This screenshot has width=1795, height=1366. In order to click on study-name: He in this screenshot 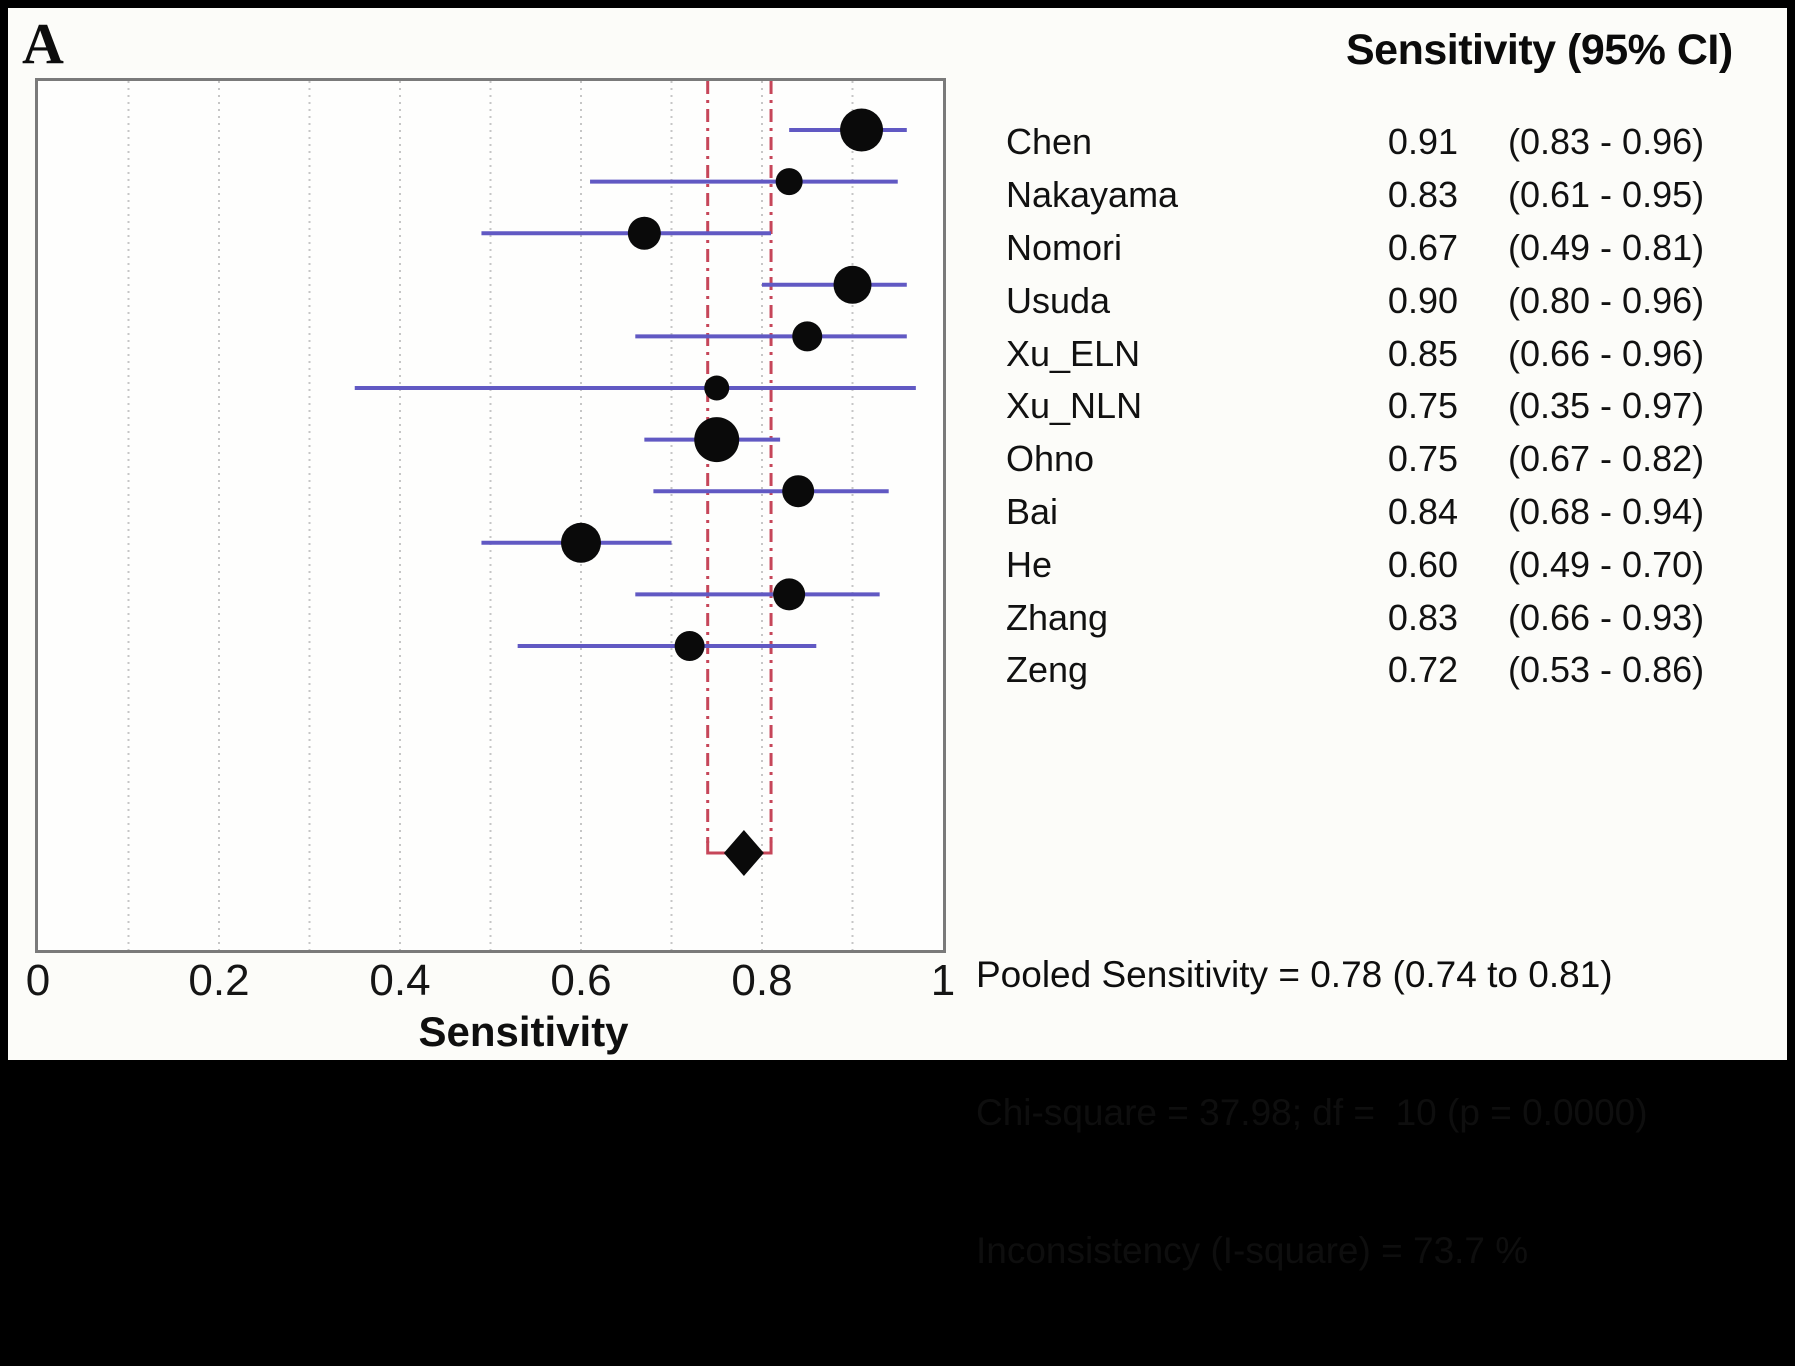, I will do `click(1029, 564)`.